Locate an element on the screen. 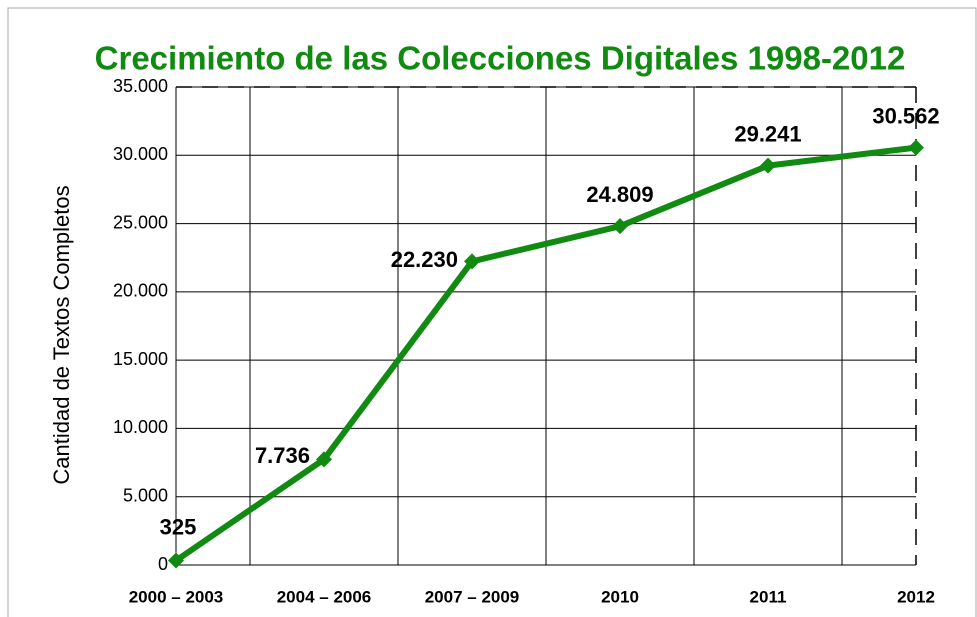 The image size is (977, 617). y-tick-label: 25.000 is located at coordinates (140, 222).